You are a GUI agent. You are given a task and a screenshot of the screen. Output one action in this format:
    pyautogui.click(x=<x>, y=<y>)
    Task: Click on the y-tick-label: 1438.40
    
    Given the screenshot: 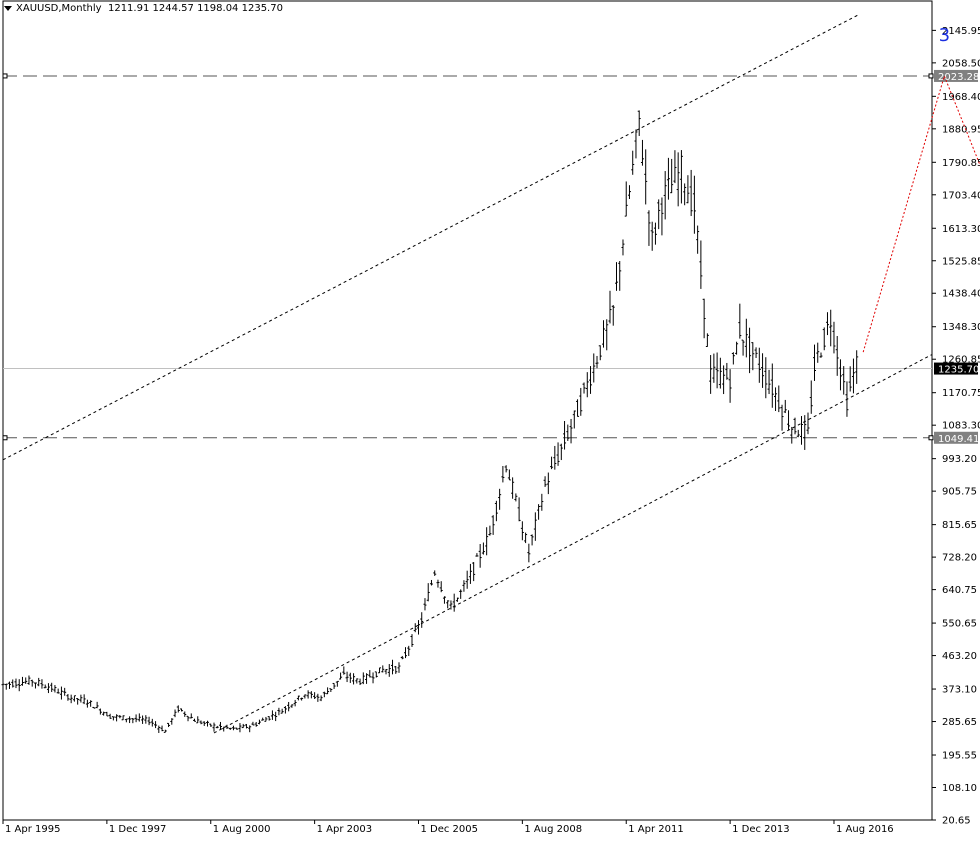 What is the action you would take?
    pyautogui.click(x=961, y=294)
    